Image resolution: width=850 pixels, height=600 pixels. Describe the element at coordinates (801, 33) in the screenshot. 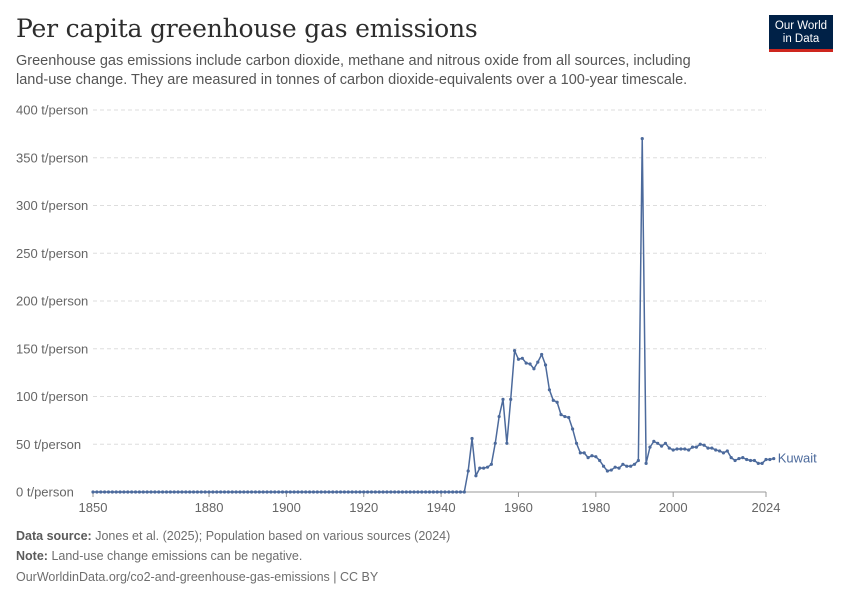

I see `owid-logo: Our World in Data` at that location.